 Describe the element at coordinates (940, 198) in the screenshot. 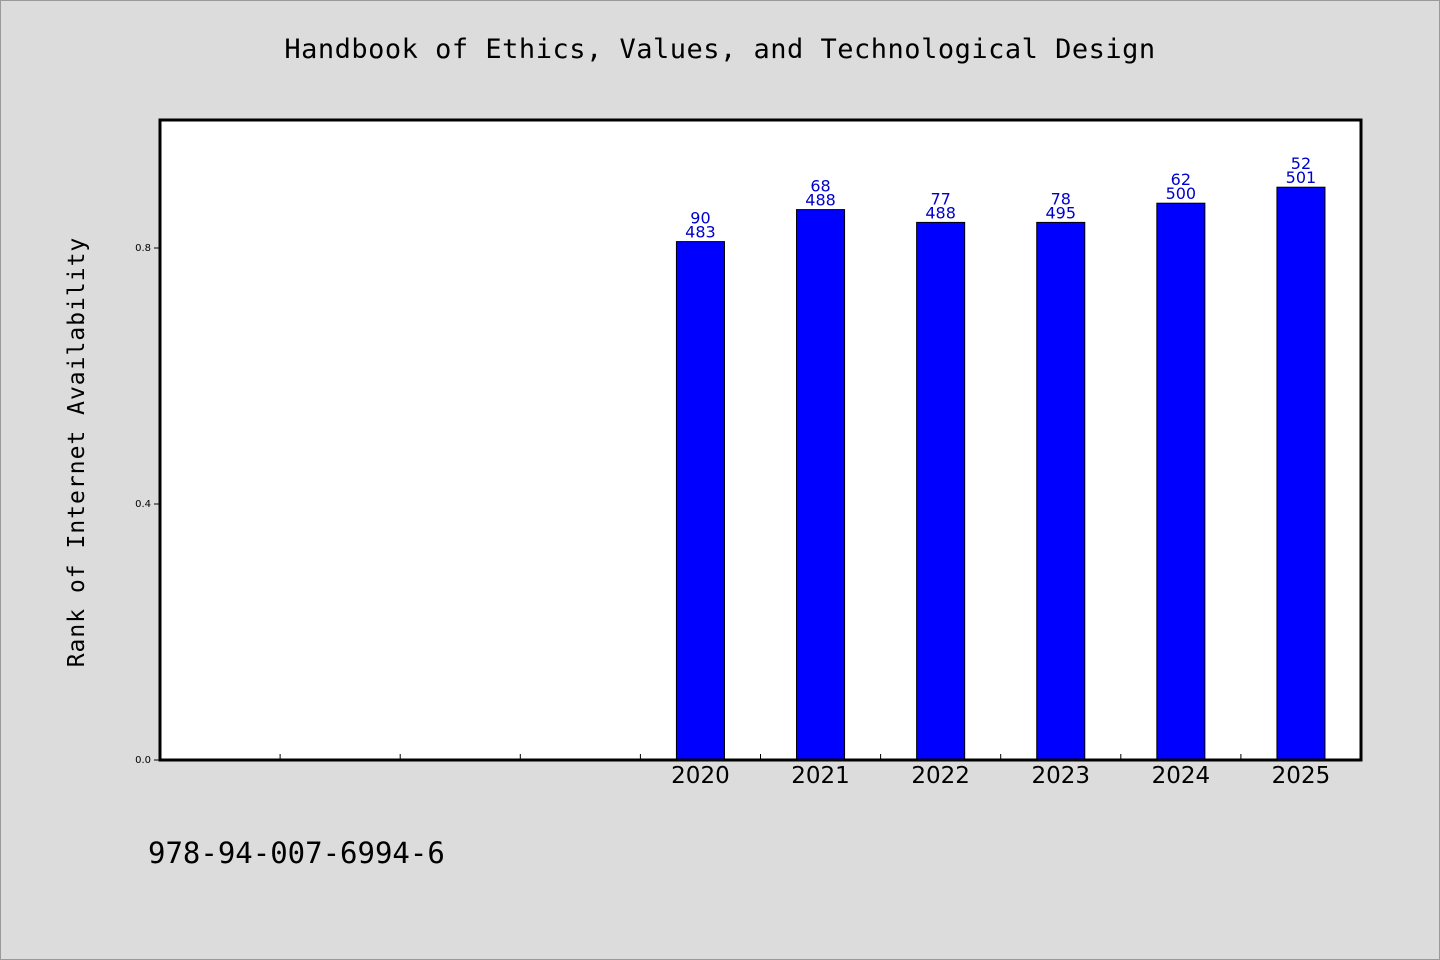

I see `bar-label-top: 77` at that location.